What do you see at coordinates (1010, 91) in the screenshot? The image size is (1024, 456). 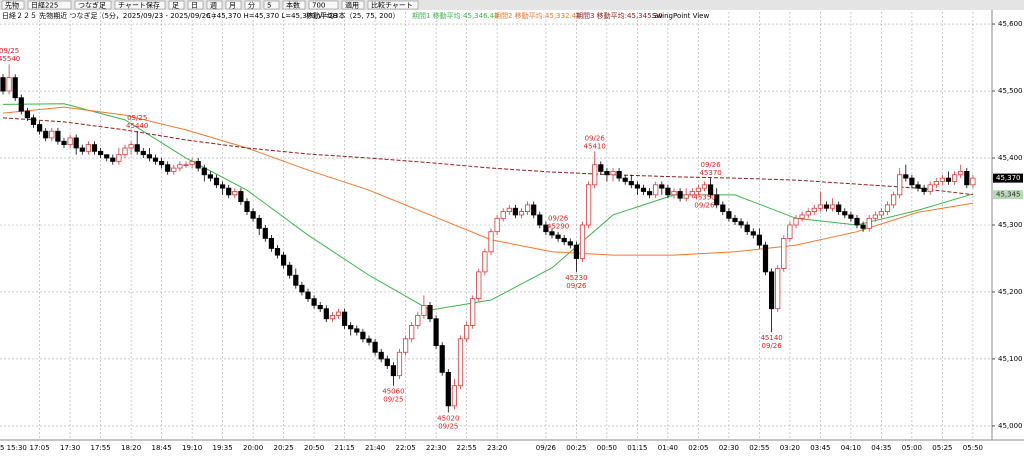 I see `y-tick-label: 45,500` at bounding box center [1010, 91].